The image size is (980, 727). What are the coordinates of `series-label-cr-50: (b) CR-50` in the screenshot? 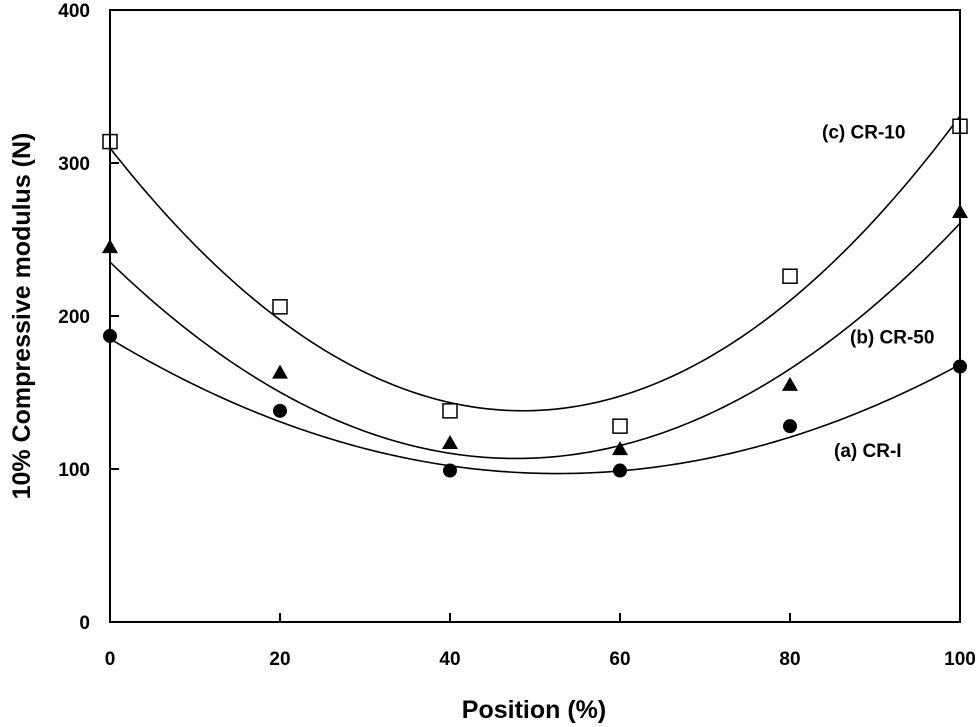 It's located at (892, 338).